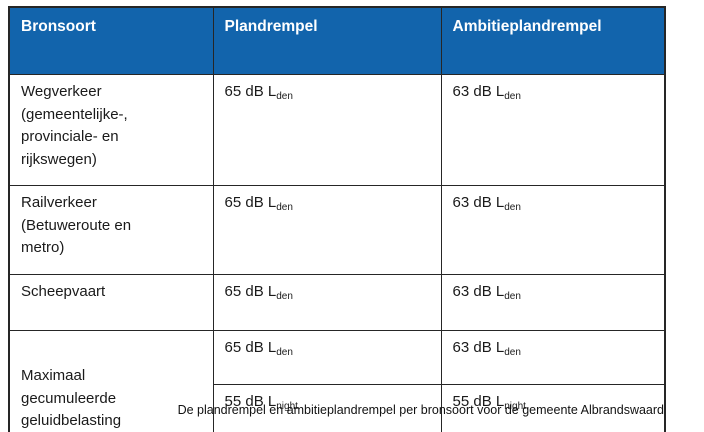 The height and width of the screenshot is (432, 704). Describe the element at coordinates (111, 302) in the screenshot. I see `bronsoort-cell: Scheepvaart` at that location.